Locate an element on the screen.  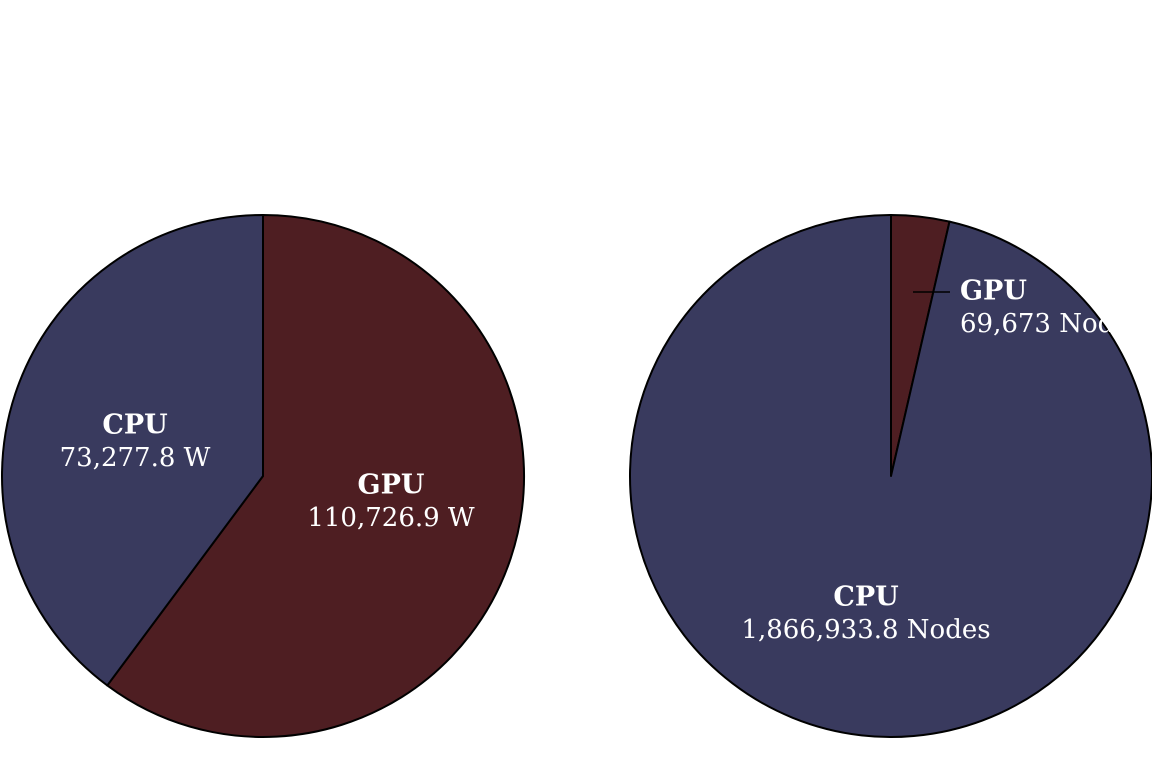
slice-value-cpu: 73,277.8 W is located at coordinates (135, 458).